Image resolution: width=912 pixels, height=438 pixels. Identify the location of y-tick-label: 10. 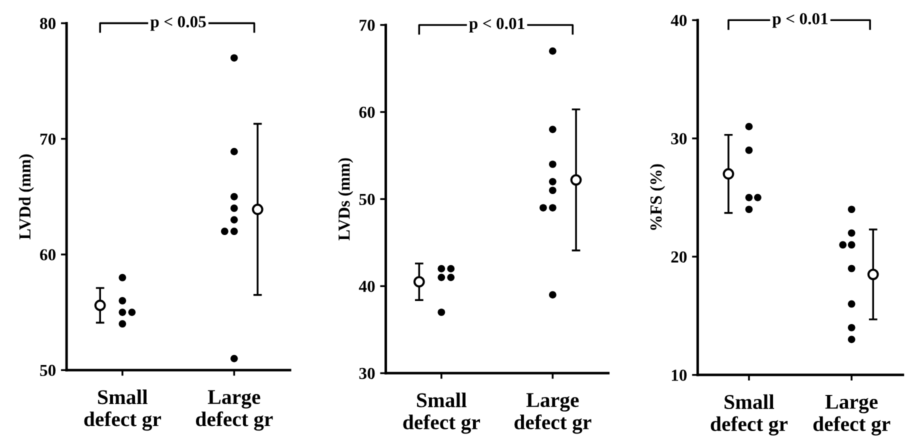
(679, 375).